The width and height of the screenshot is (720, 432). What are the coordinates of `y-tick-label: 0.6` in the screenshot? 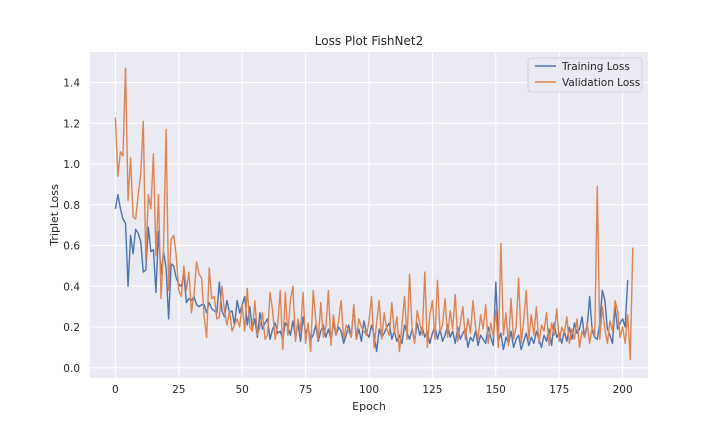 It's located at (71, 247).